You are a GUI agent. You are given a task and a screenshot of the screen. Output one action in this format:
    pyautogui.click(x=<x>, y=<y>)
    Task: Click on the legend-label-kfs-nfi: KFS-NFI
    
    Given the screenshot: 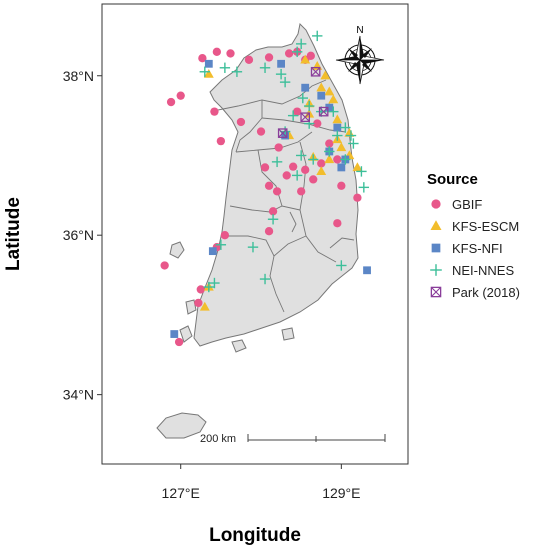 What is the action you would take?
    pyautogui.click(x=477, y=248)
    